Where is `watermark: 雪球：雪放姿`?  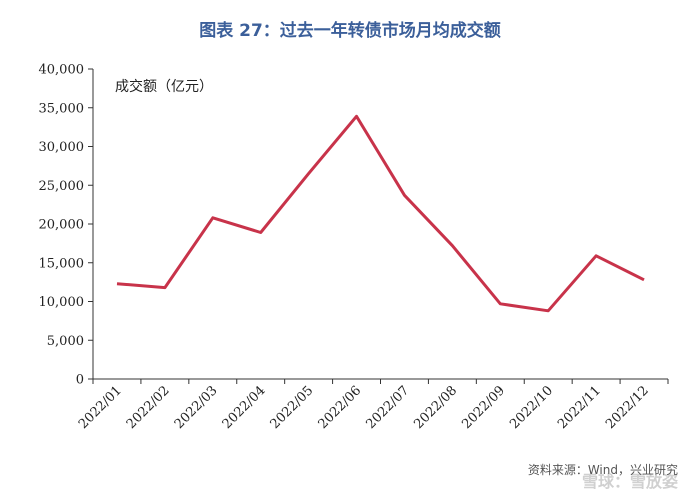 watermark: 雪球：雪放姿 is located at coordinates (629, 481).